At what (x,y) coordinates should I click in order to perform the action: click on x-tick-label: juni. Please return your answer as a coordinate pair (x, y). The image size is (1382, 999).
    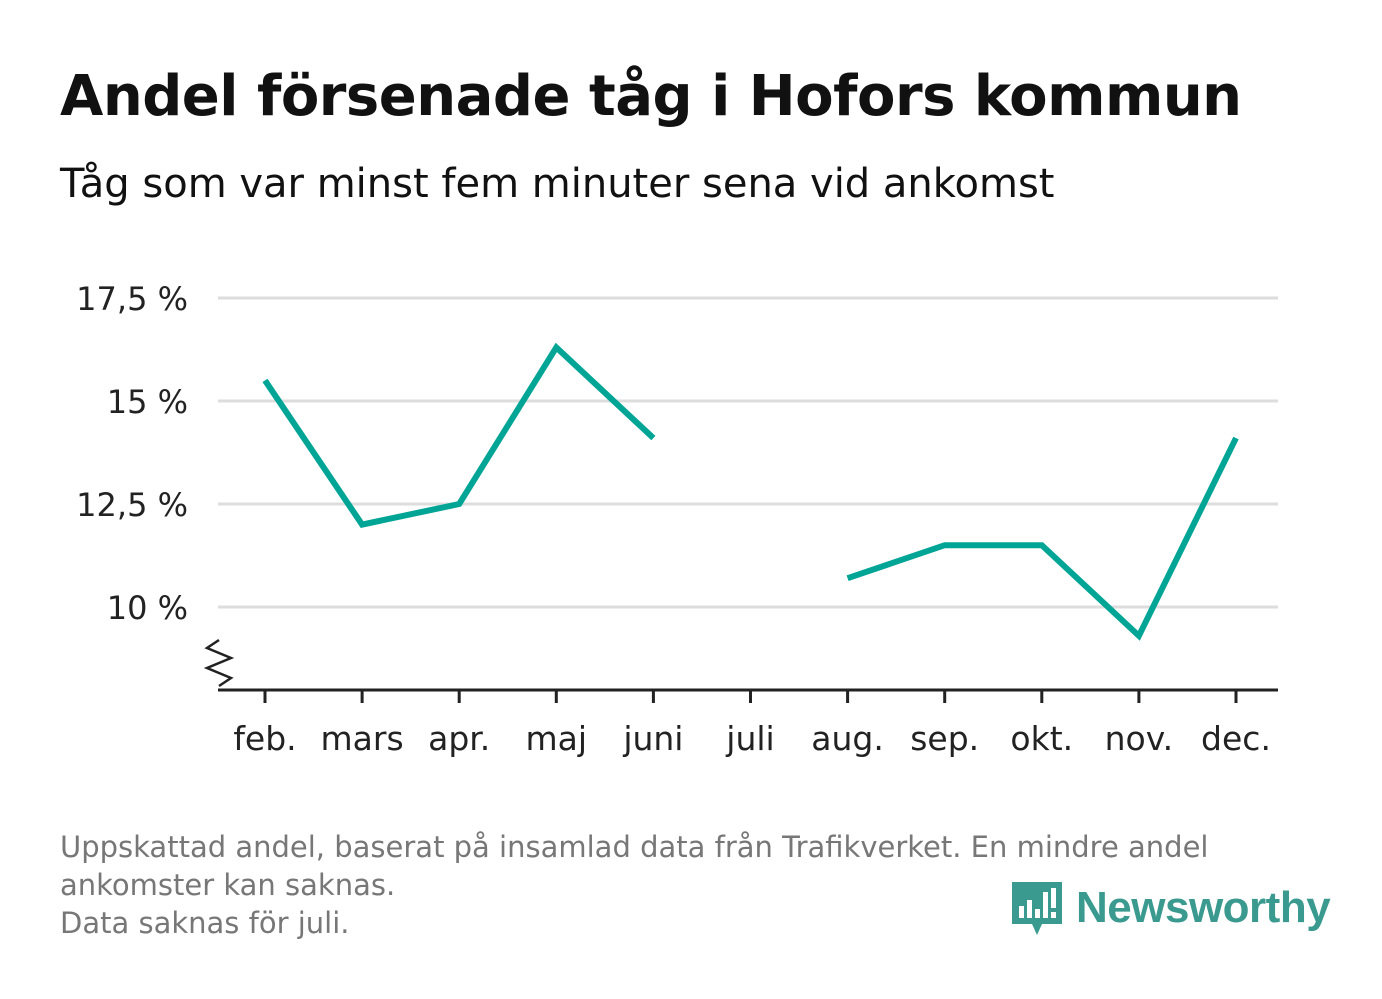
    Looking at the image, I should click on (652, 738).